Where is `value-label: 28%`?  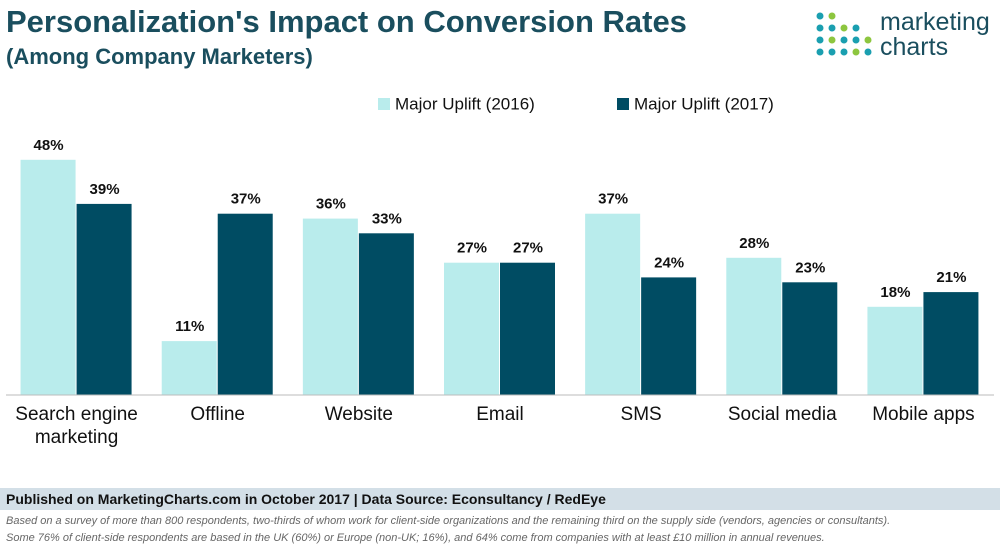 value-label: 28% is located at coordinates (754, 243).